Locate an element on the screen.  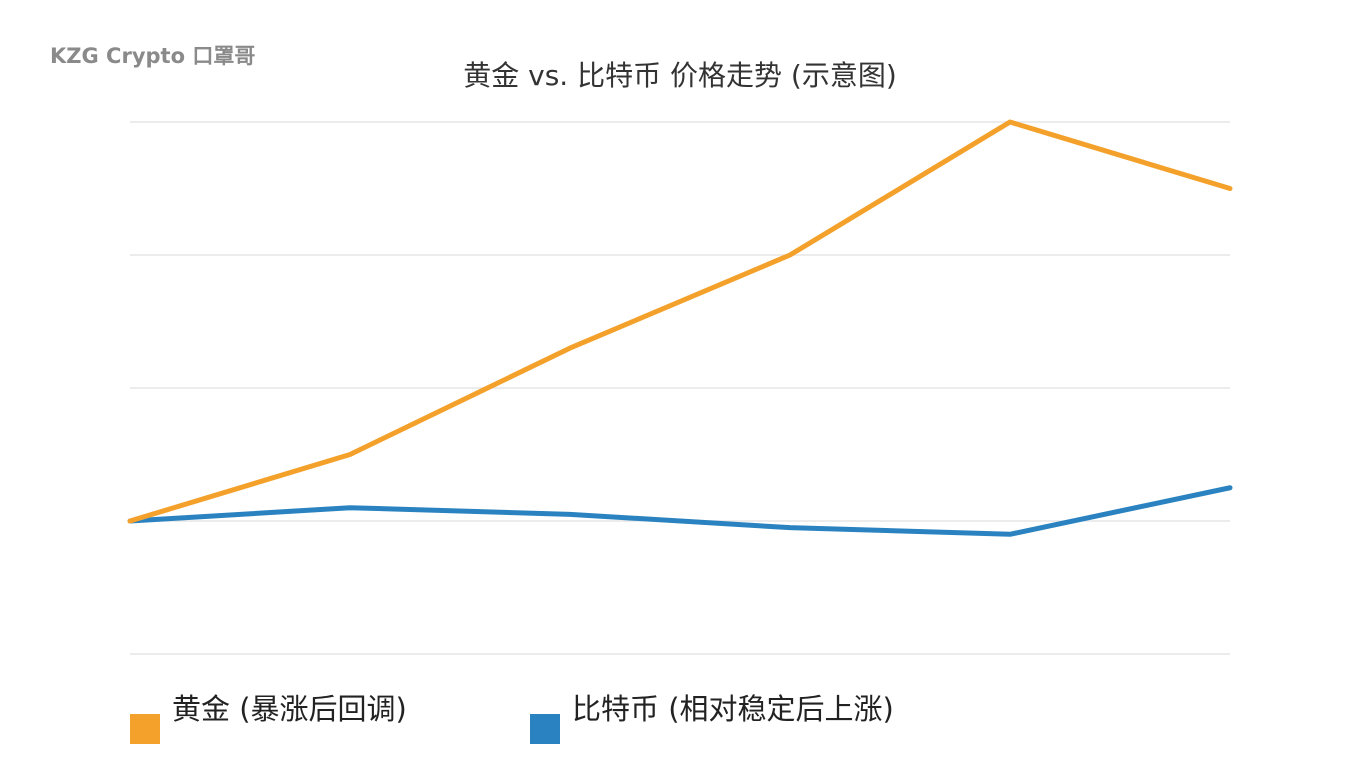
chart-title: 黄金 vs. 比特币 价格走势 (示意图) is located at coordinates (680, 75).